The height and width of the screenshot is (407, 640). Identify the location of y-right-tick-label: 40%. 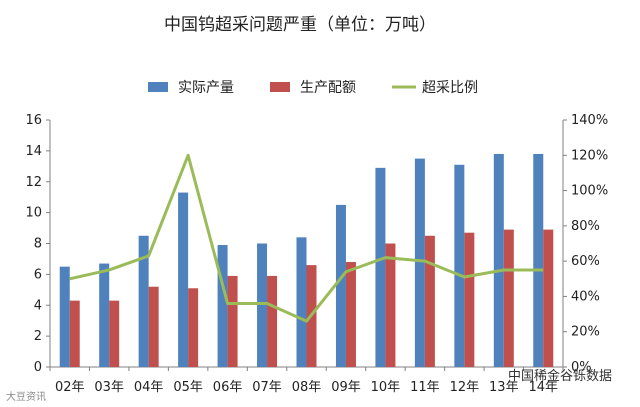
(585, 296).